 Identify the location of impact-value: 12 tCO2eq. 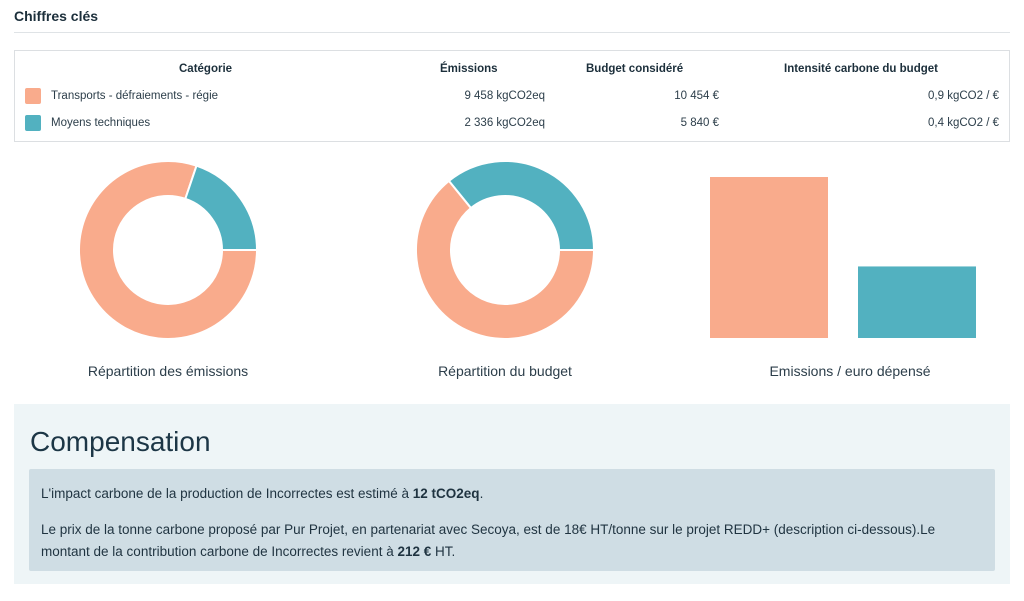
(446, 493).